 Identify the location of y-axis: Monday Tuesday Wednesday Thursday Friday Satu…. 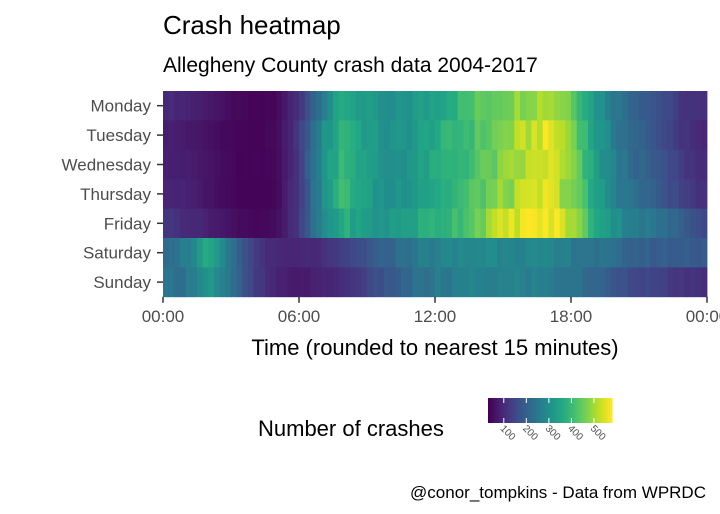
(112, 194).